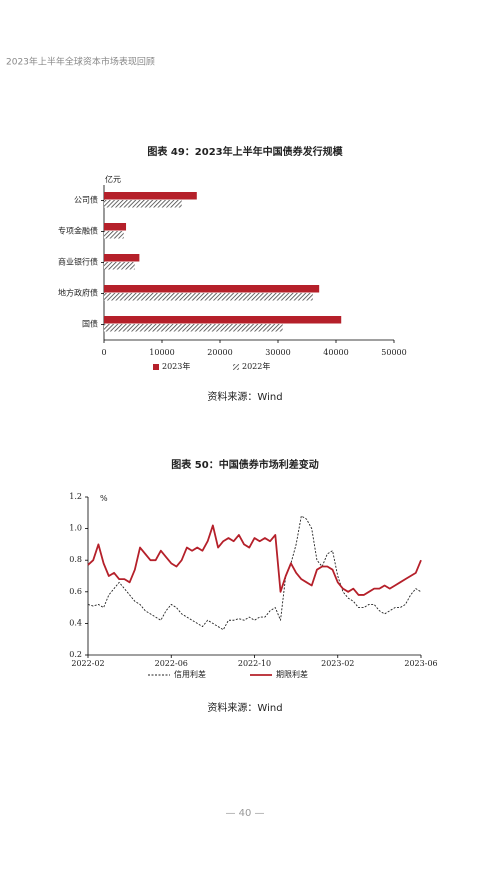  Describe the element at coordinates (277, 352) in the screenshot. I see `x-tick-label: 30000` at that location.